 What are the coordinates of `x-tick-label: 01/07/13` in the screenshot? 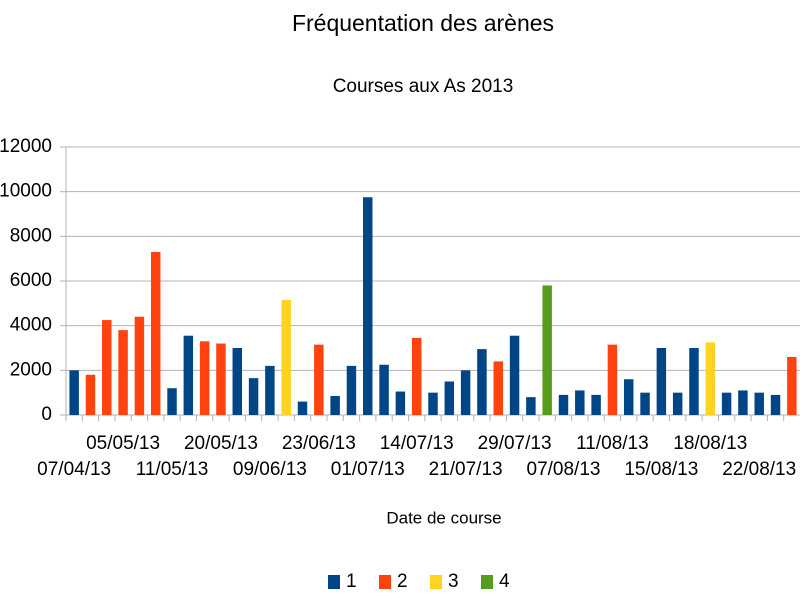 It's located at (368, 469).